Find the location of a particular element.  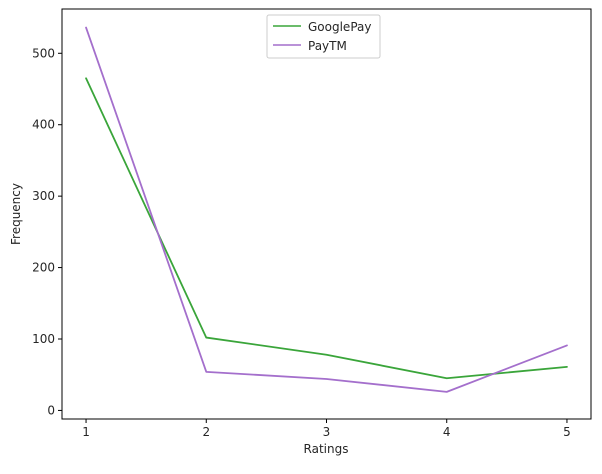

x-tick-label: 3 is located at coordinates (327, 432).